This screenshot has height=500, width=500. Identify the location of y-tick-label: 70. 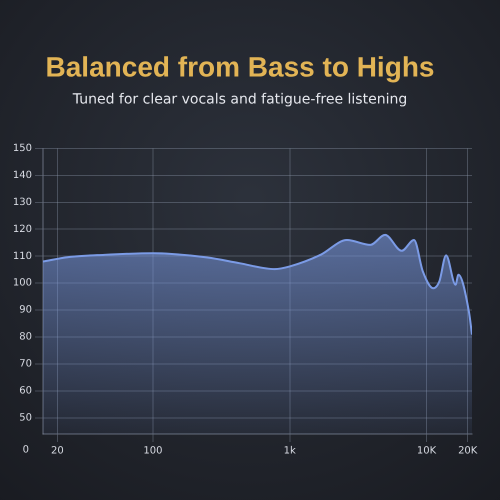
(25, 364).